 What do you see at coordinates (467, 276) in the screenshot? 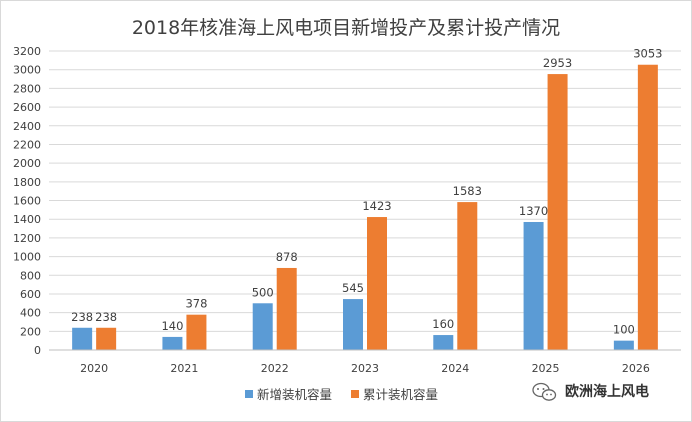
I see `bar-cumulative-2024` at bounding box center [467, 276].